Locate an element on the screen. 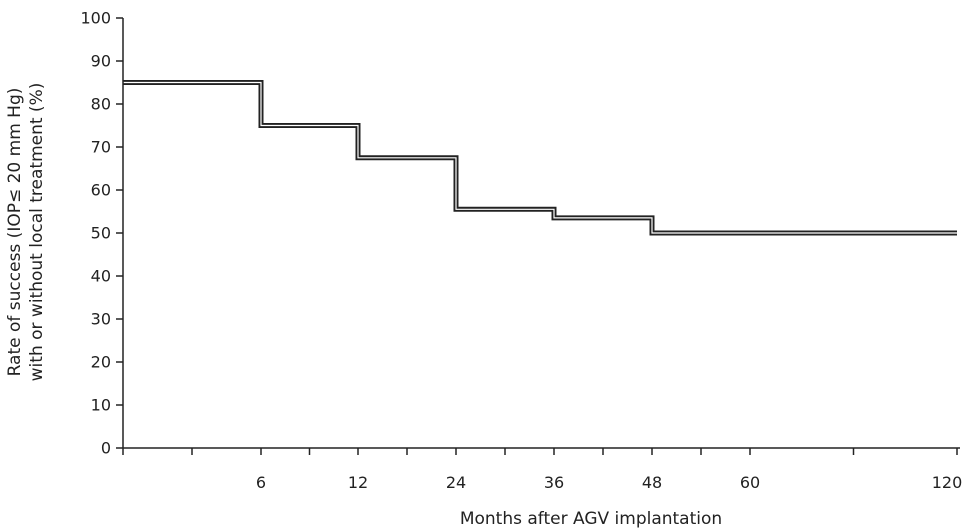 This screenshot has width=969, height=532. y-tick-label: 80 is located at coordinates (101, 104).